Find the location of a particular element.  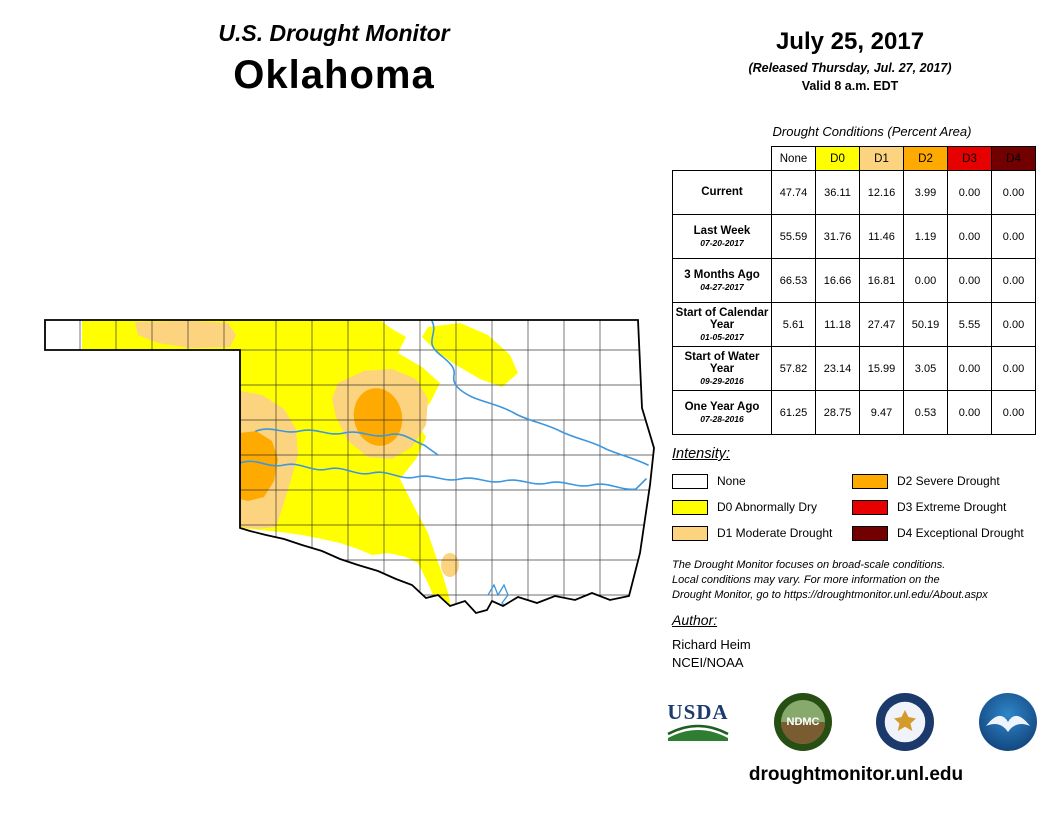

noaa-logo is located at coordinates (1008, 722).